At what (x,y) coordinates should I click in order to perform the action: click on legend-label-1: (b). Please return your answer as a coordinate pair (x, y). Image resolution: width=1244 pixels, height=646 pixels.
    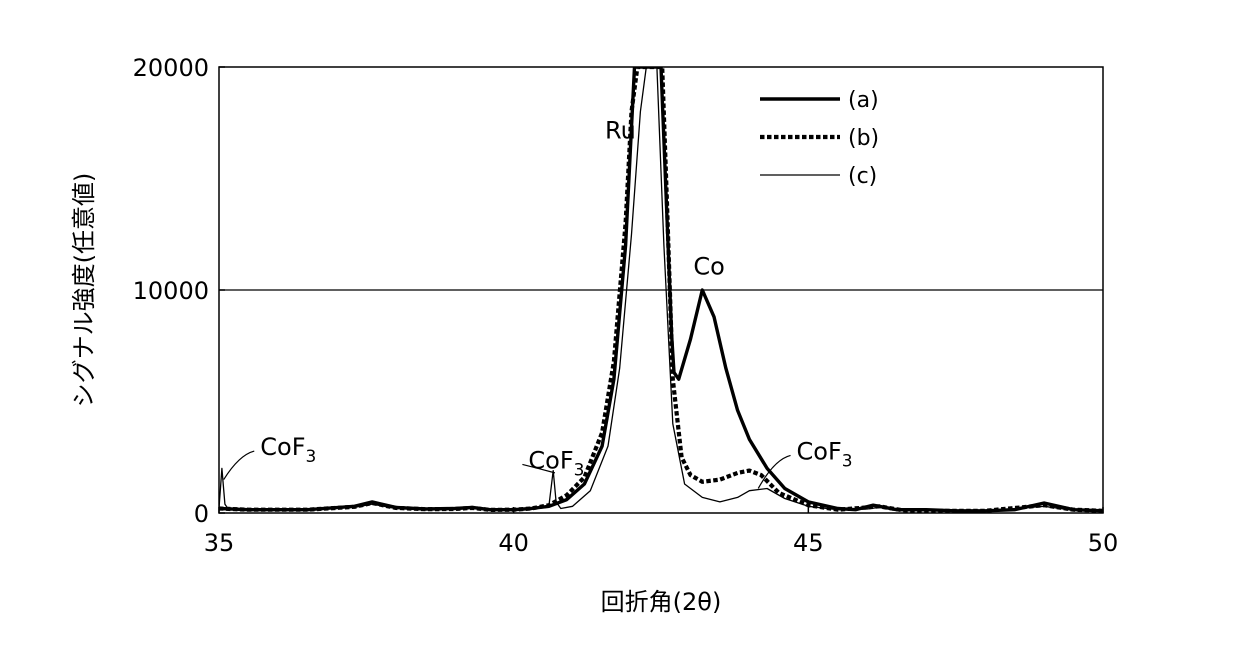
    Looking at the image, I should click on (863, 138).